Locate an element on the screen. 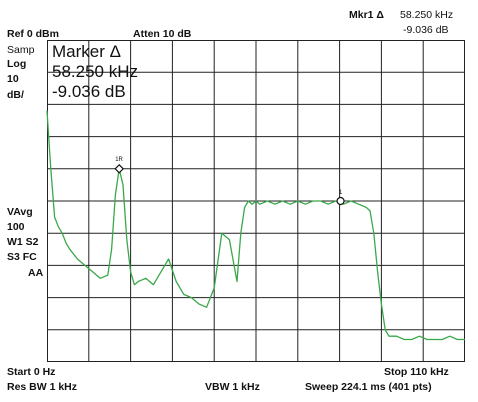 The width and height of the screenshot is (478, 402). aa-label: AA is located at coordinates (36, 273).